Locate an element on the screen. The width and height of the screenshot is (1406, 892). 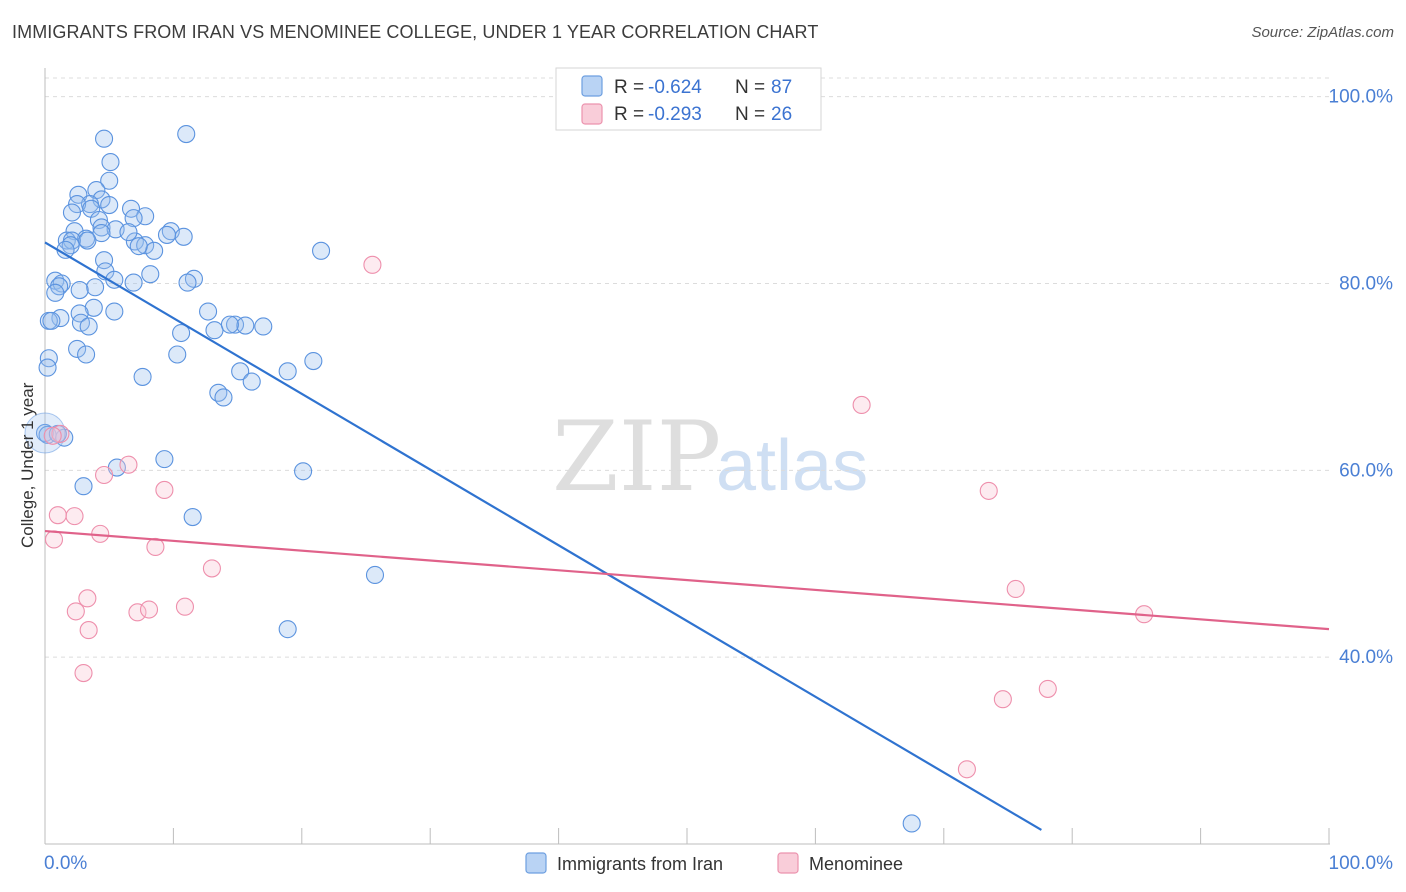
legend-swatch-menominee is located at coordinates (592, 114).